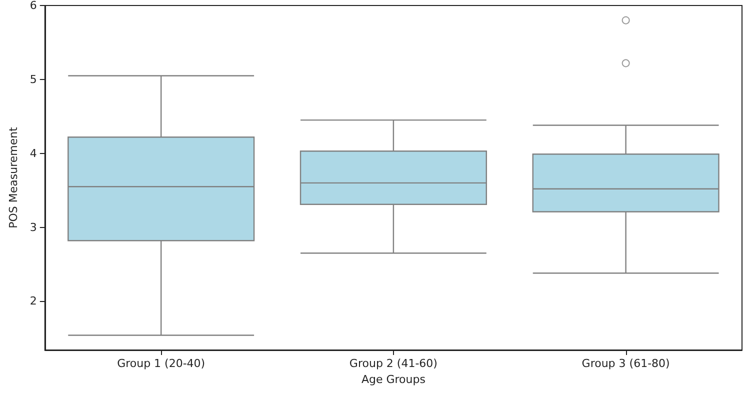 The height and width of the screenshot is (400, 750). What do you see at coordinates (393, 379) in the screenshot?
I see `x-axis-title: Age Groups` at bounding box center [393, 379].